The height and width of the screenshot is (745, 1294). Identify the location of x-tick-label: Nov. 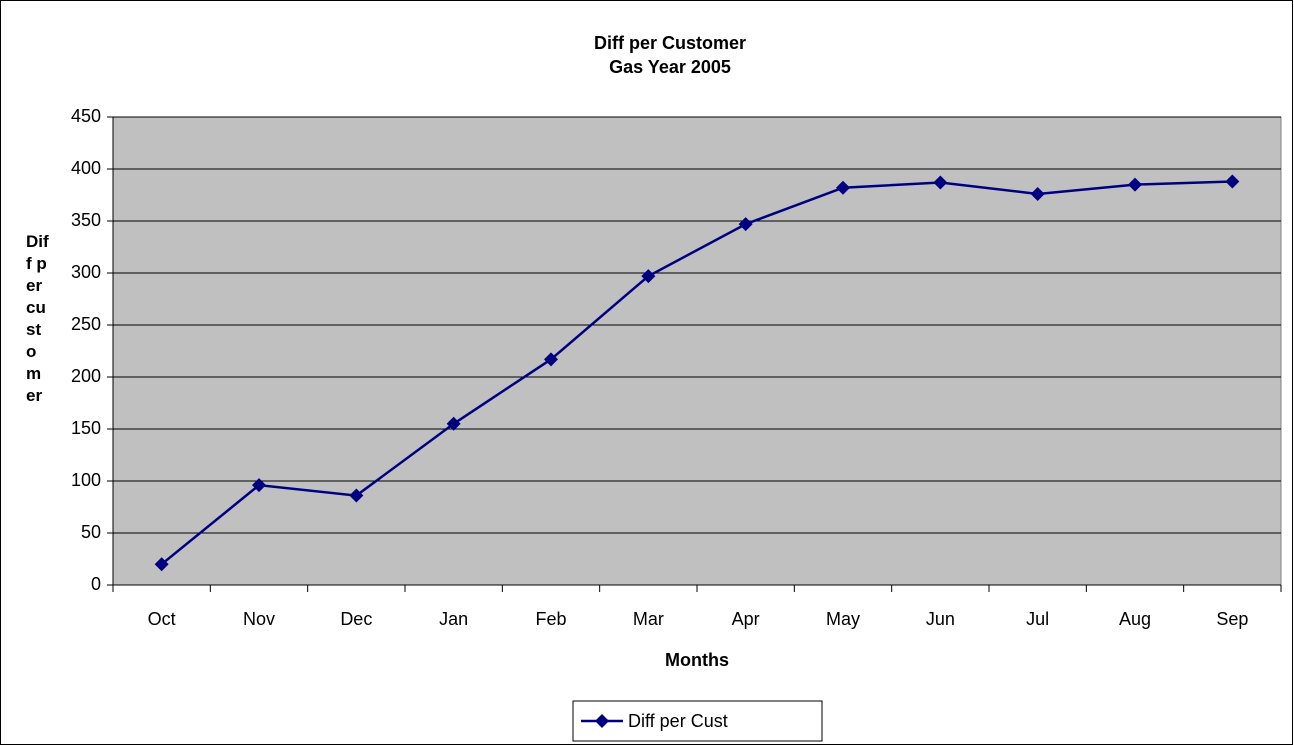
(259, 619).